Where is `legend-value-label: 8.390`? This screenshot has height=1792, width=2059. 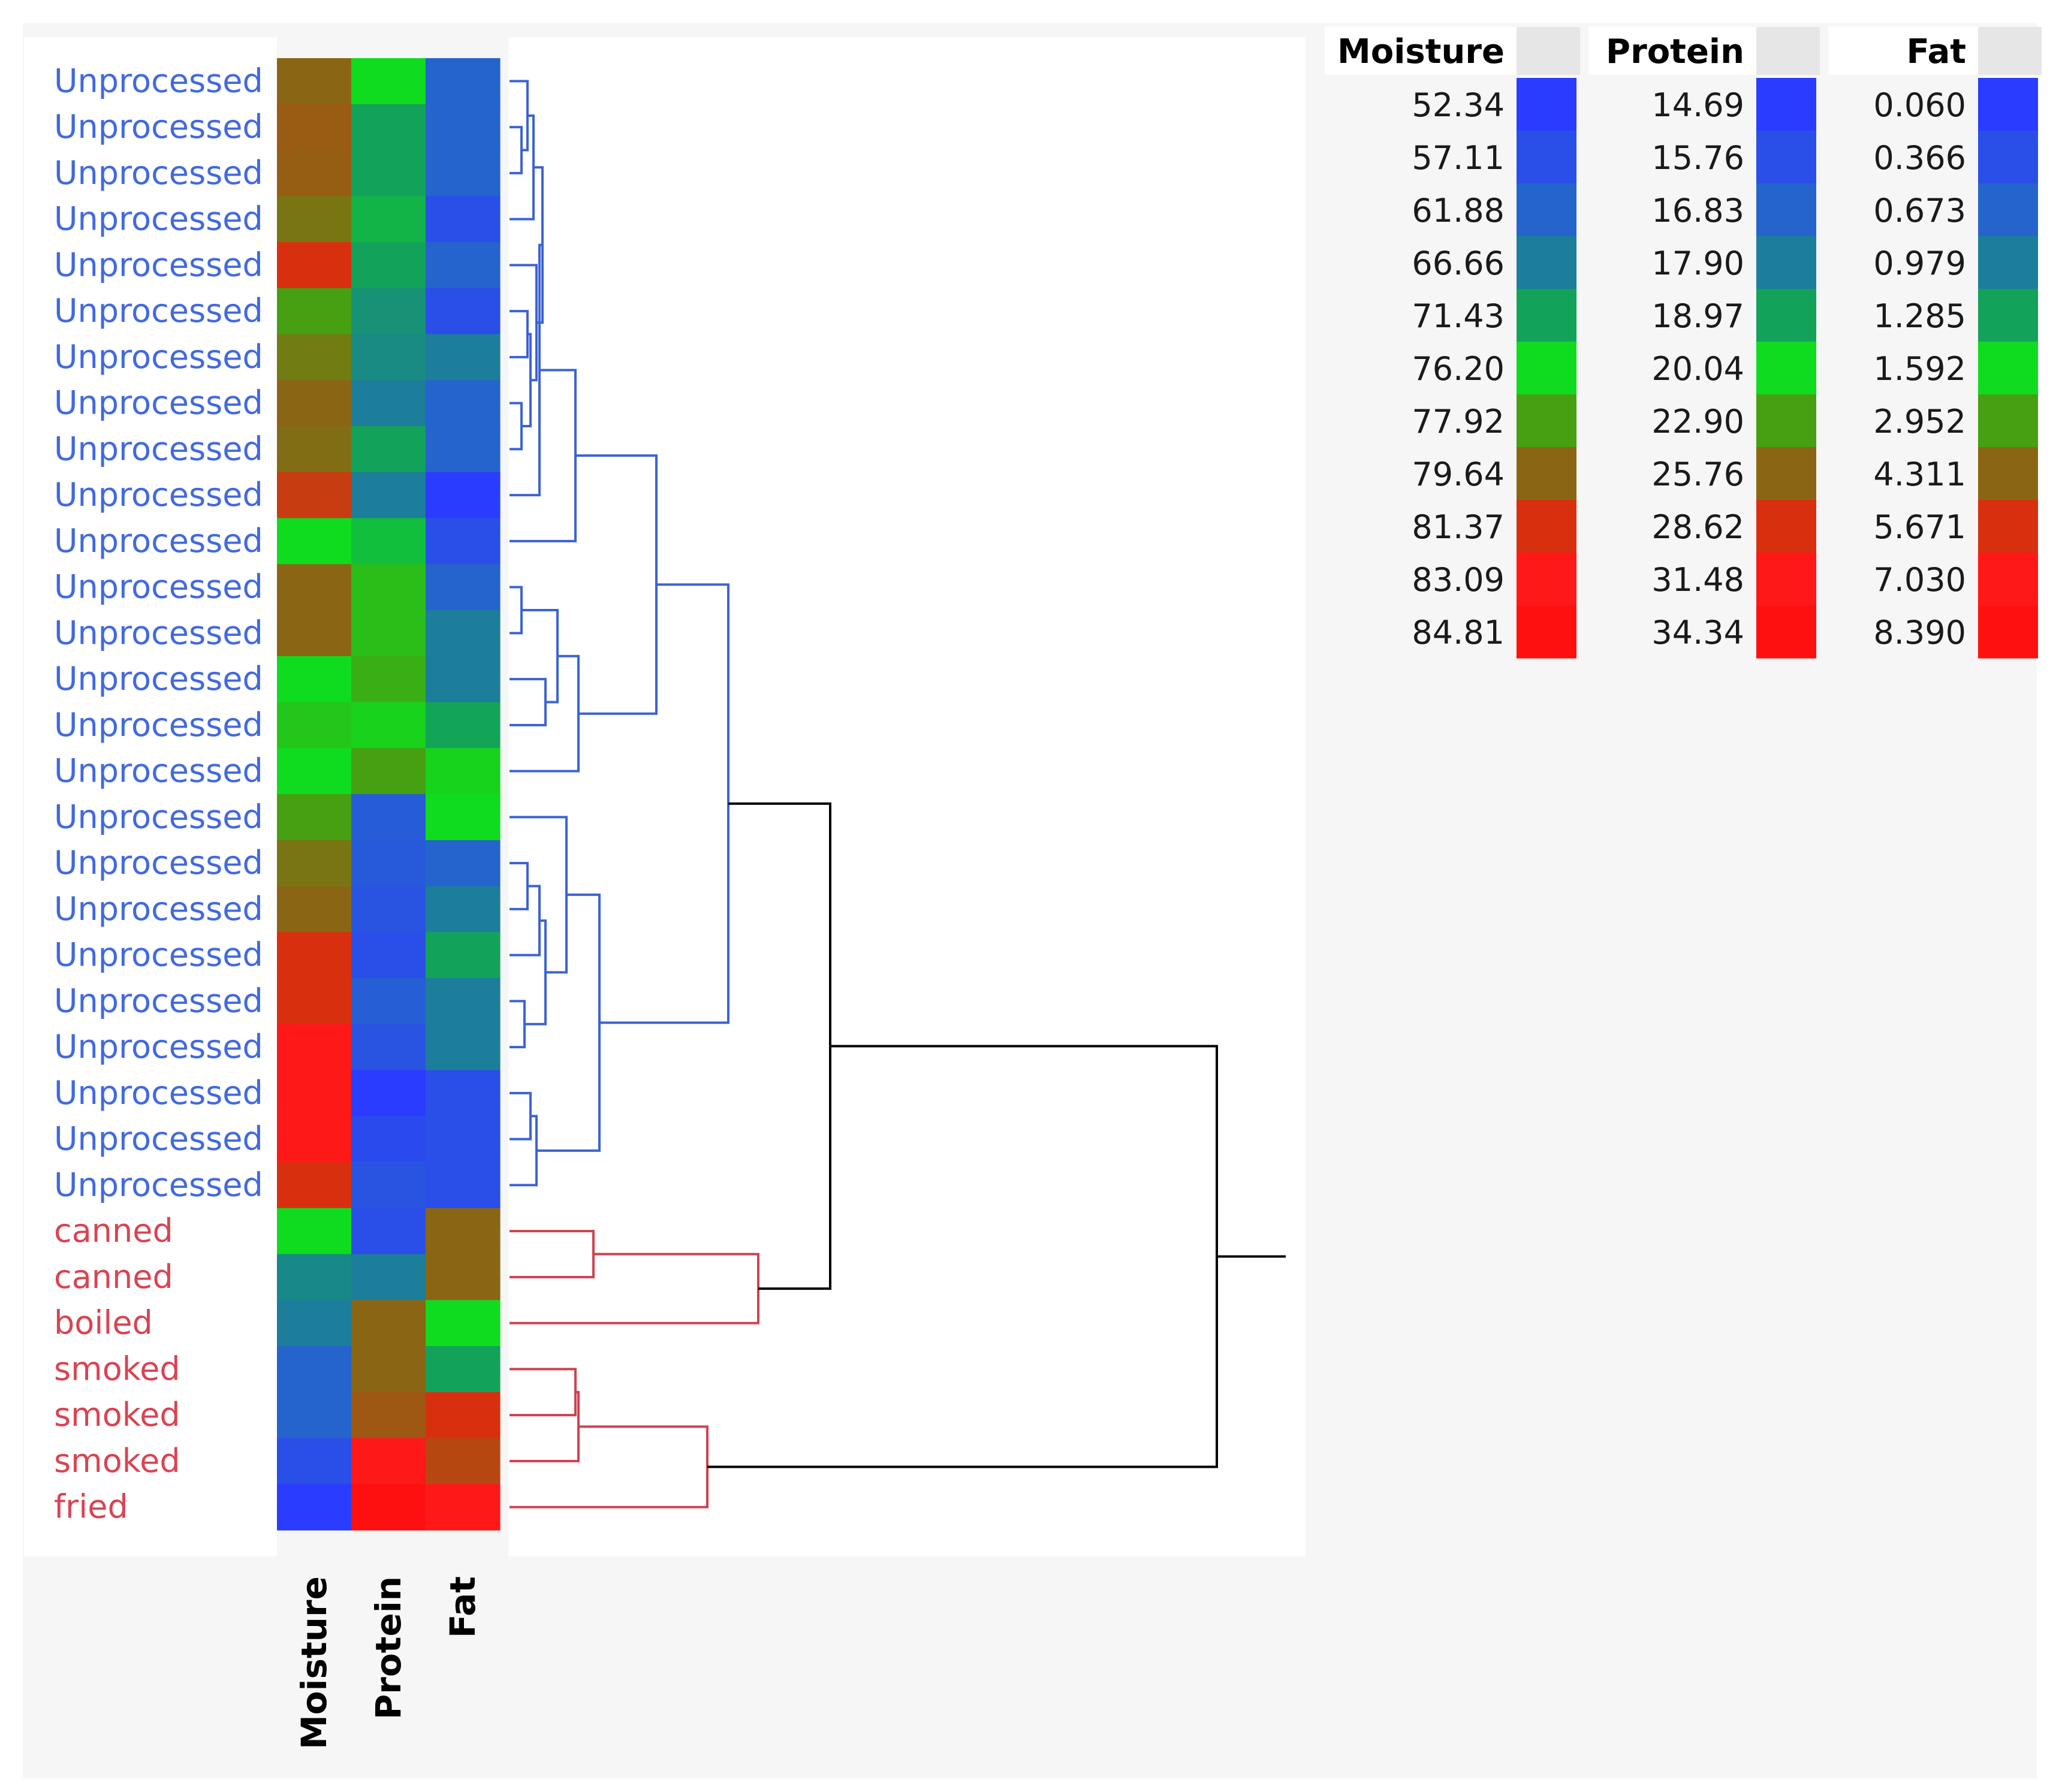 legend-value-label: 8.390 is located at coordinates (1919, 632).